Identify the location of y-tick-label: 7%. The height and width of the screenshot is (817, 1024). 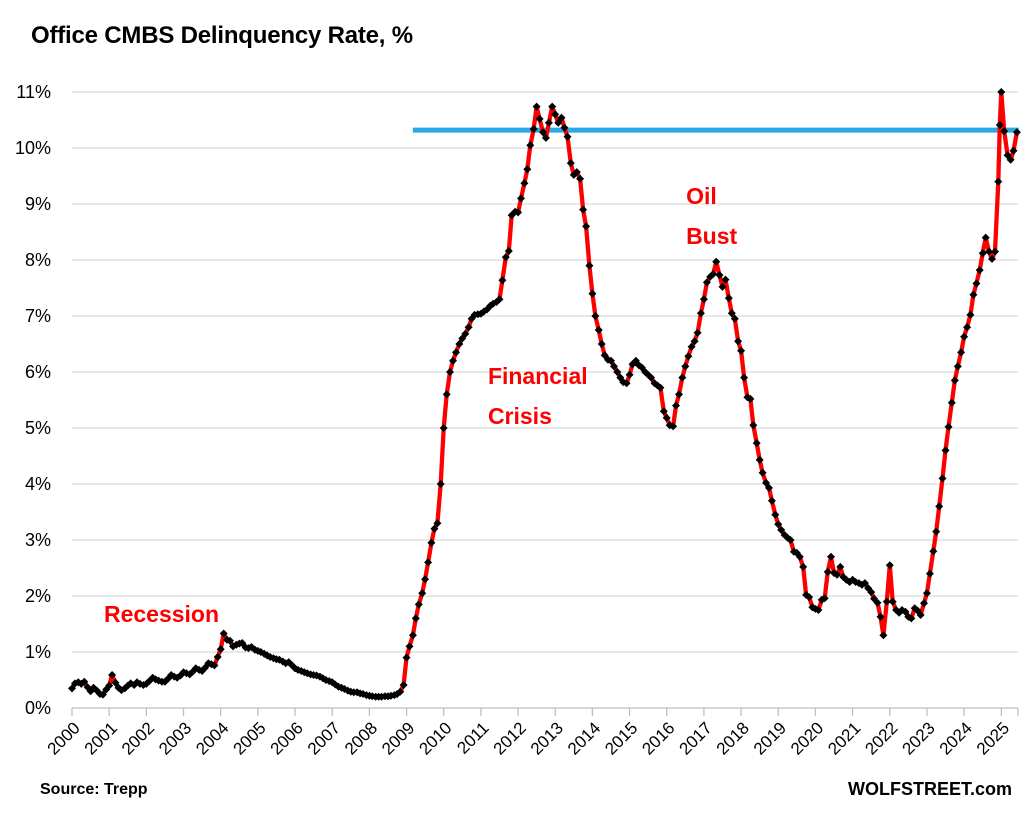
(38, 316).